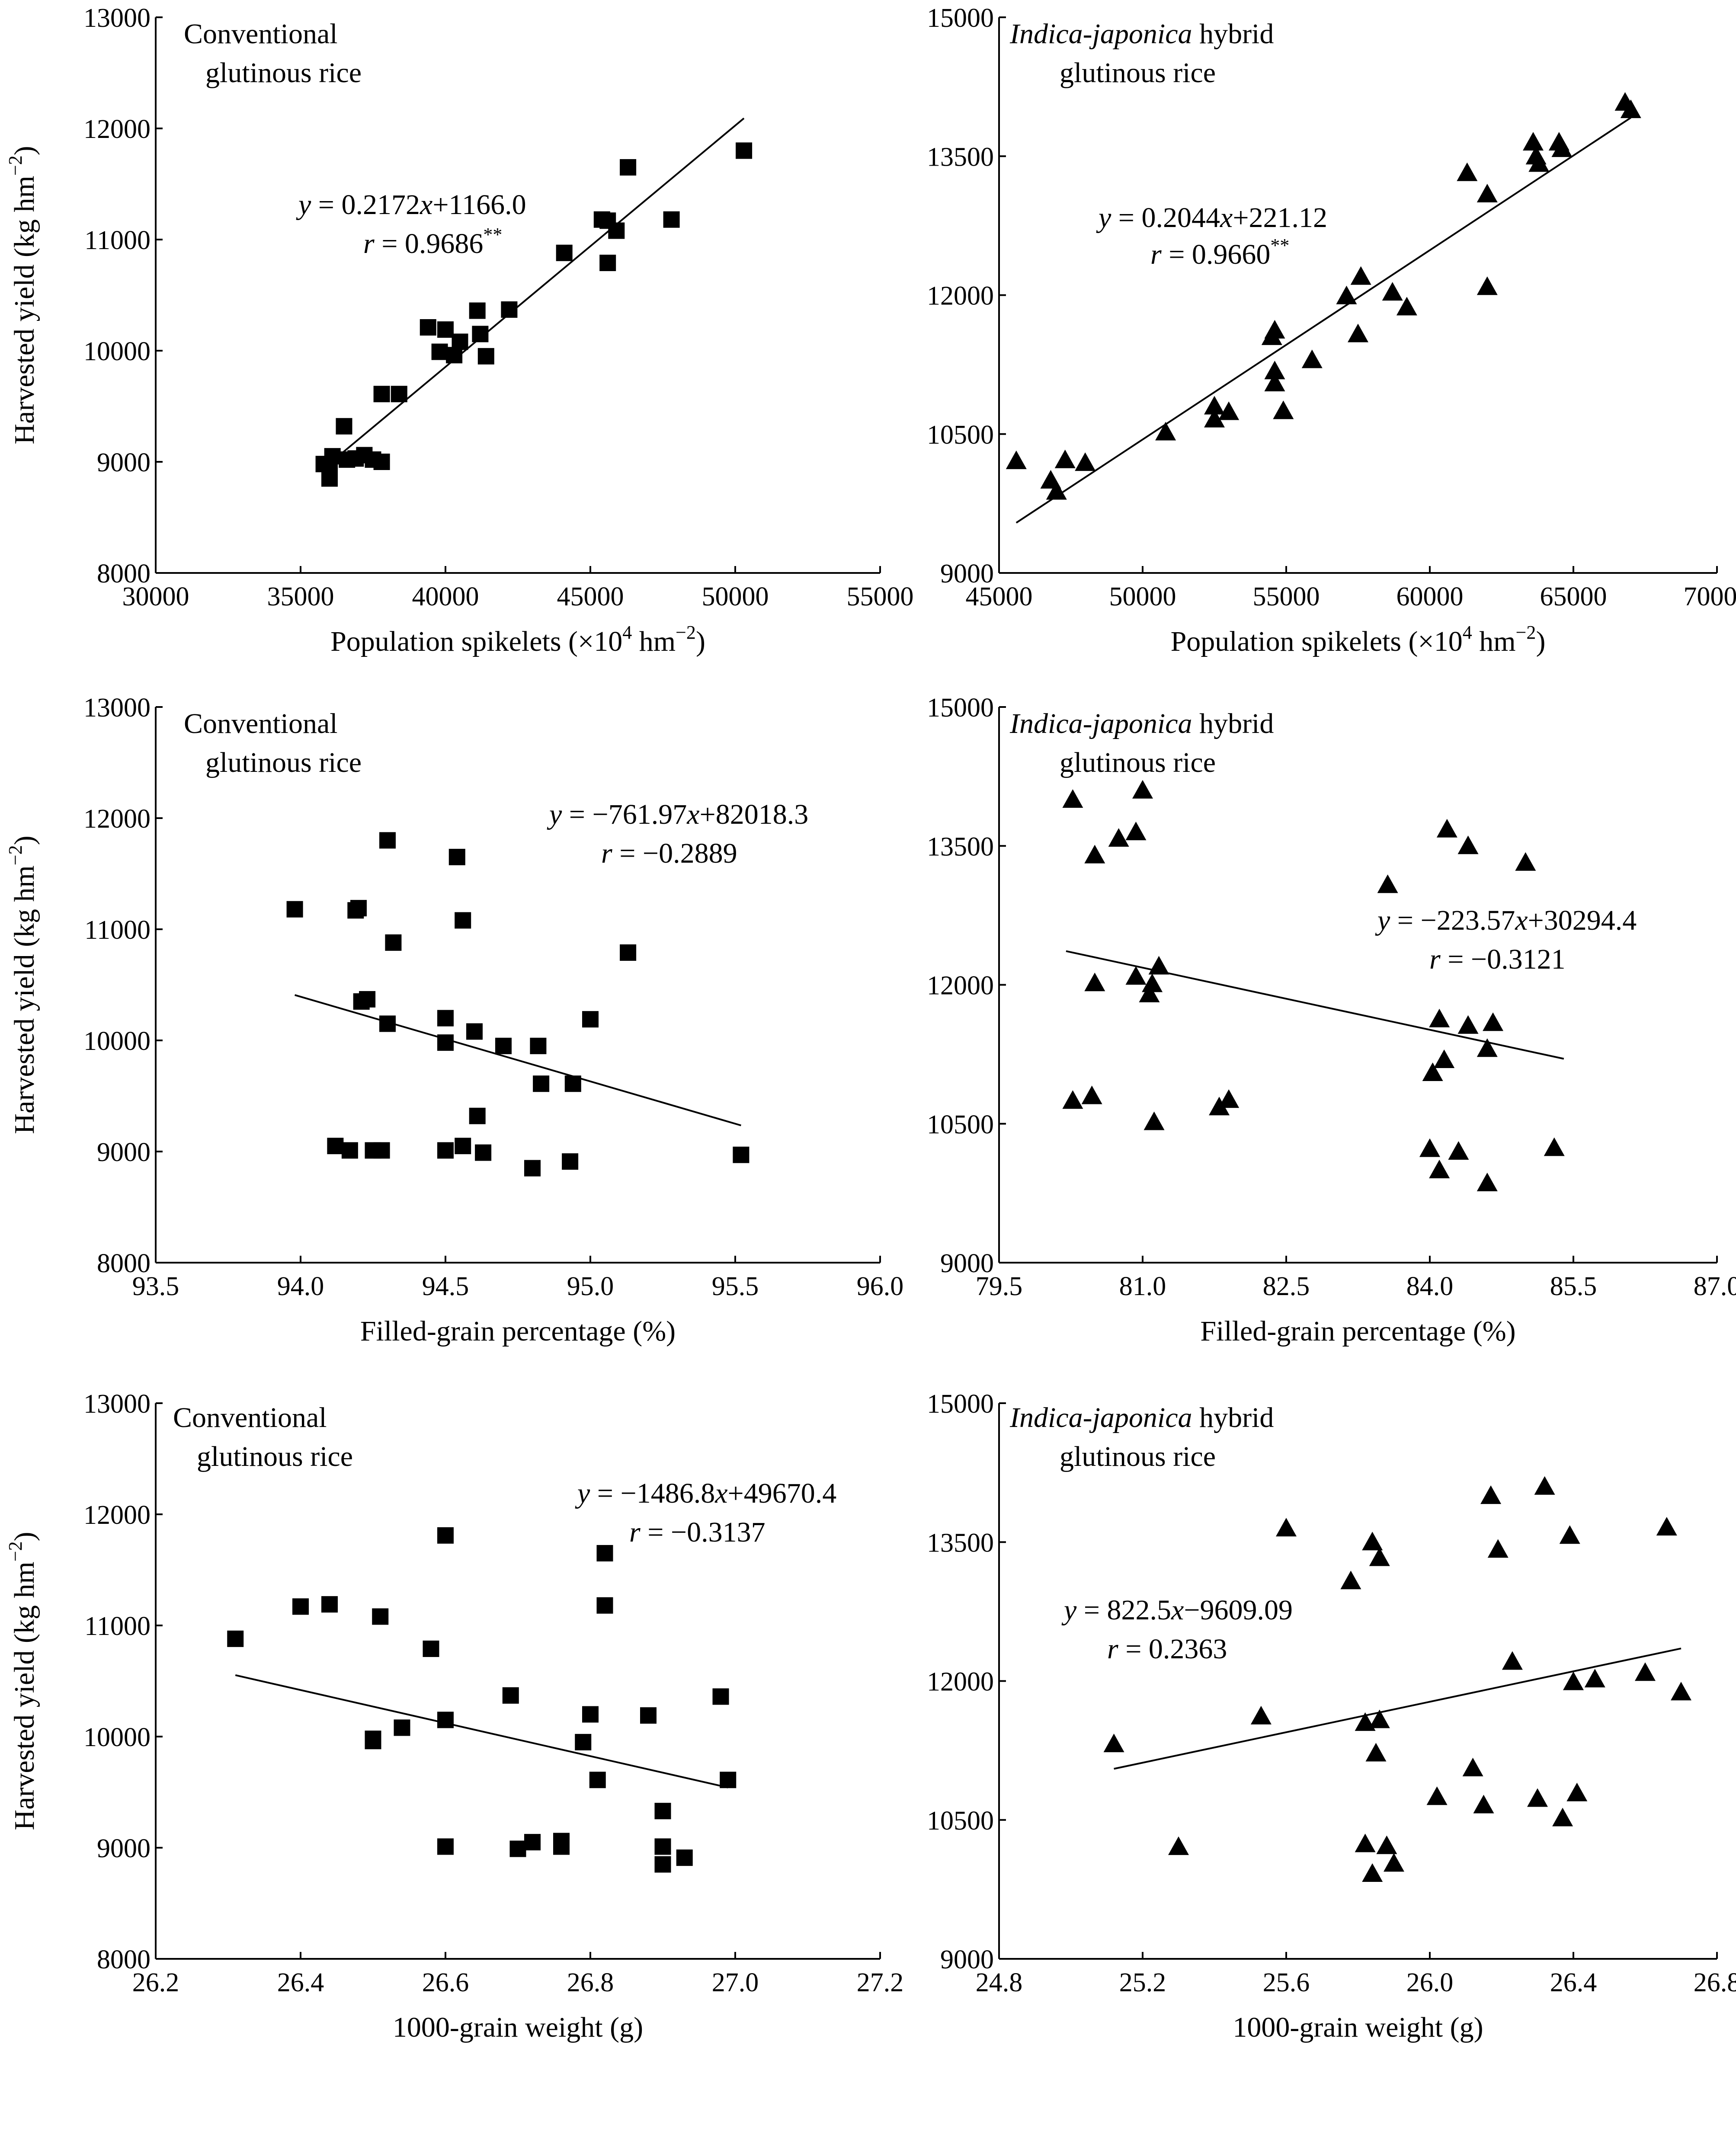  Describe the element at coordinates (1573, 596) in the screenshot. I see `x-tick-label: 65000` at that location.